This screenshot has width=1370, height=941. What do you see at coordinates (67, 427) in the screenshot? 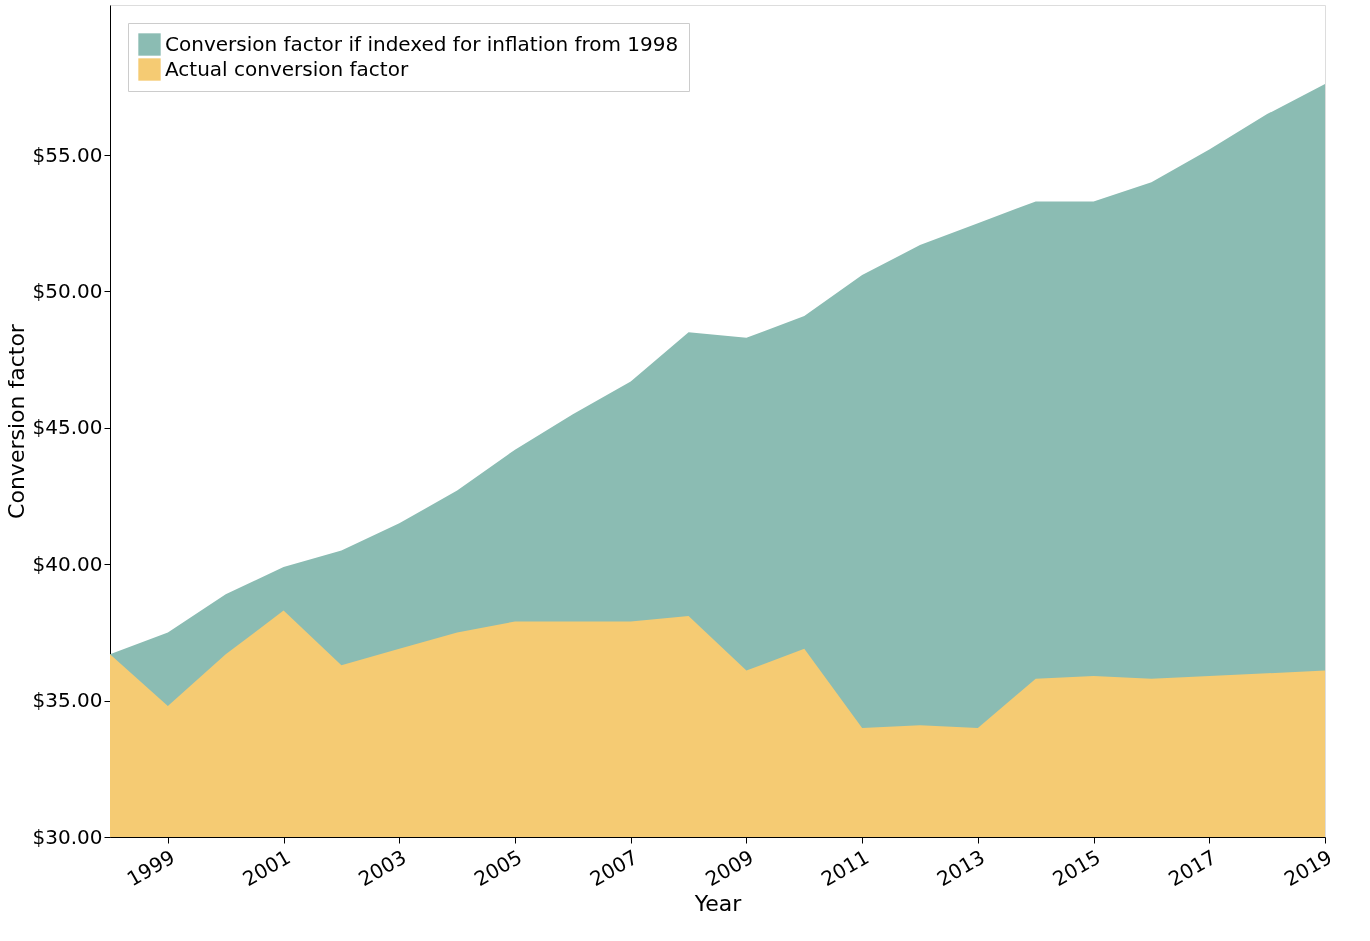
I see `y-tick-label: $45.00` at bounding box center [67, 427].